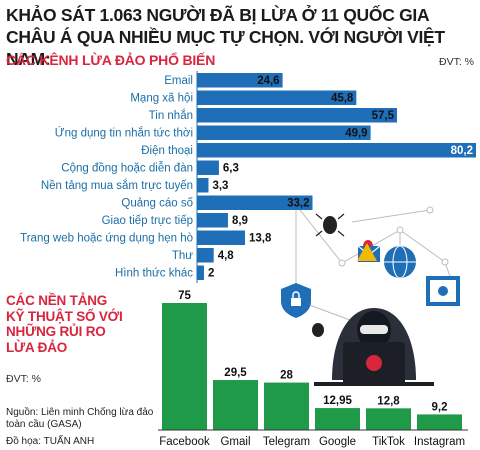 The image size is (480, 450). What do you see at coordinates (182, 256) in the screenshot?
I see `channel-category-label: Thư` at bounding box center [182, 256].